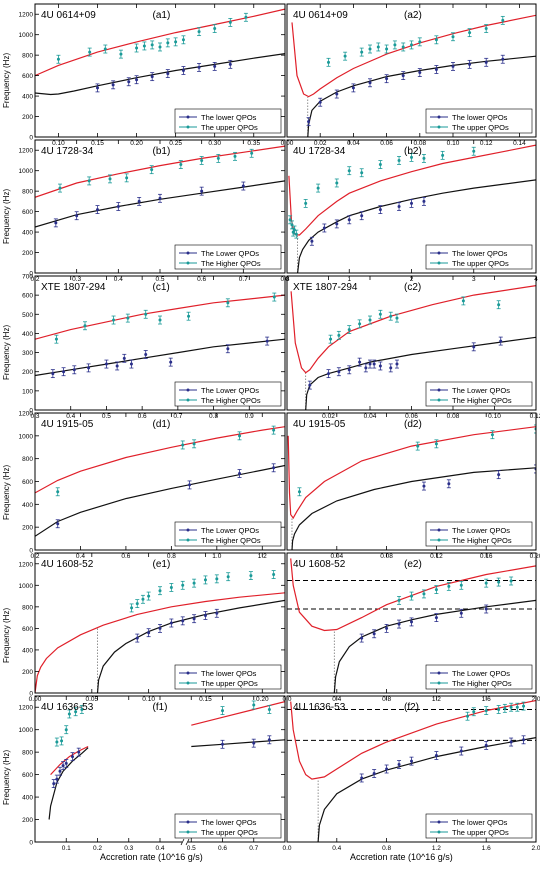 The height and width of the screenshot is (870, 540). What do you see at coordinates (27, 391) in the screenshot?
I see `y-tick-label: 100` at bounding box center [27, 391].